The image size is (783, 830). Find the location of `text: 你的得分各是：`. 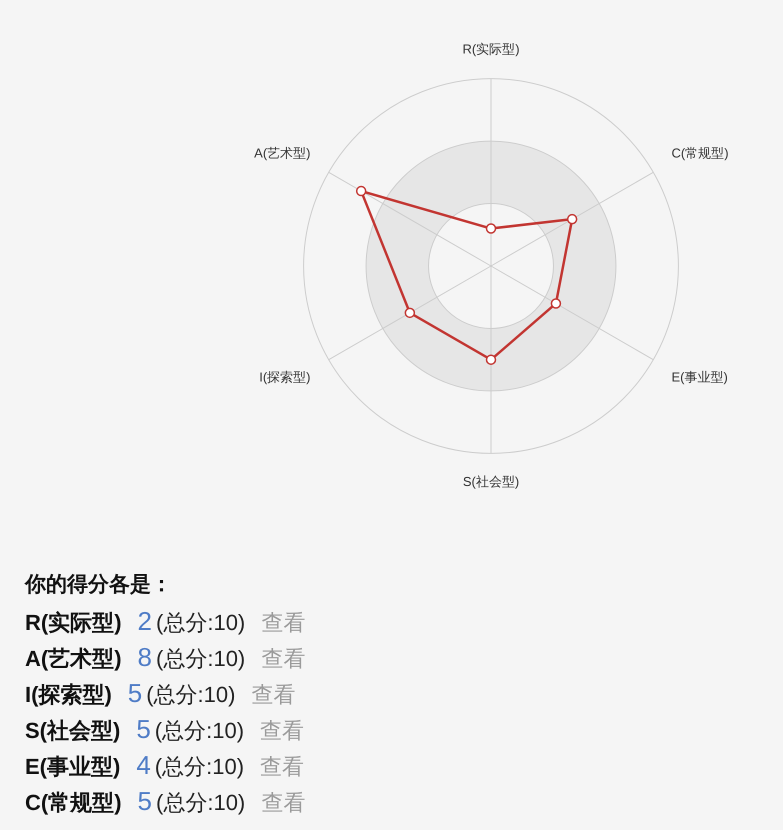

text: 你的得分各是： is located at coordinates (99, 585).